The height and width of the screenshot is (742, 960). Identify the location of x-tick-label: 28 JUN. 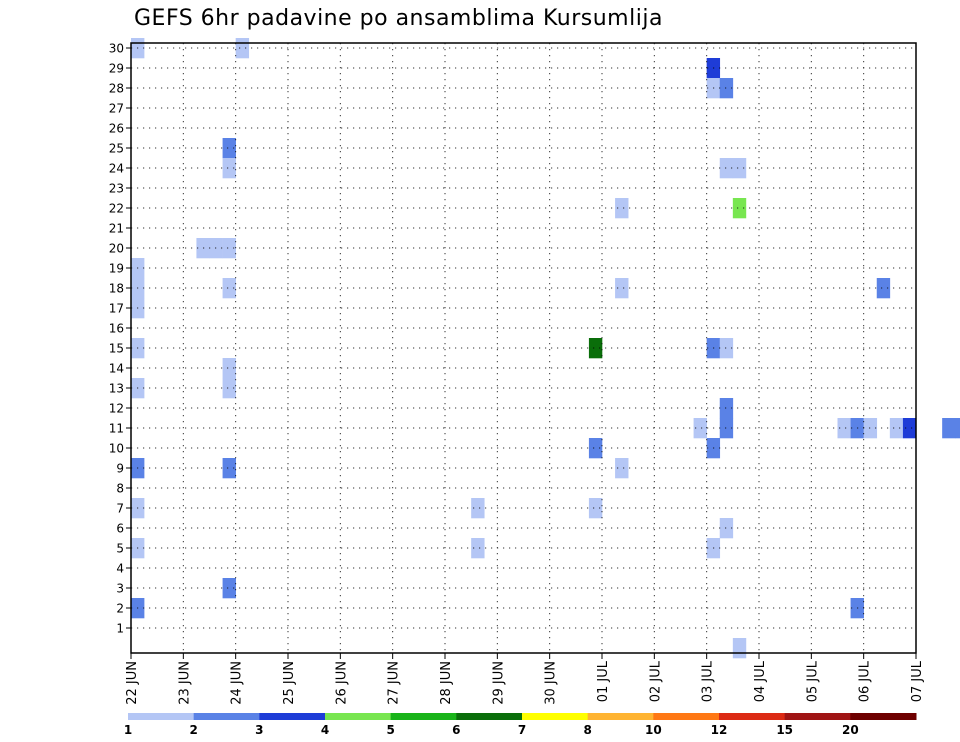
(446, 683).